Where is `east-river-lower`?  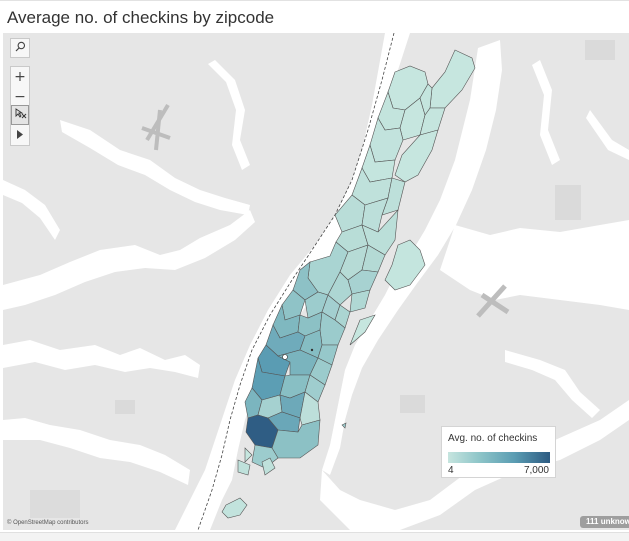
east-river-lower is located at coordinates (474, 465).